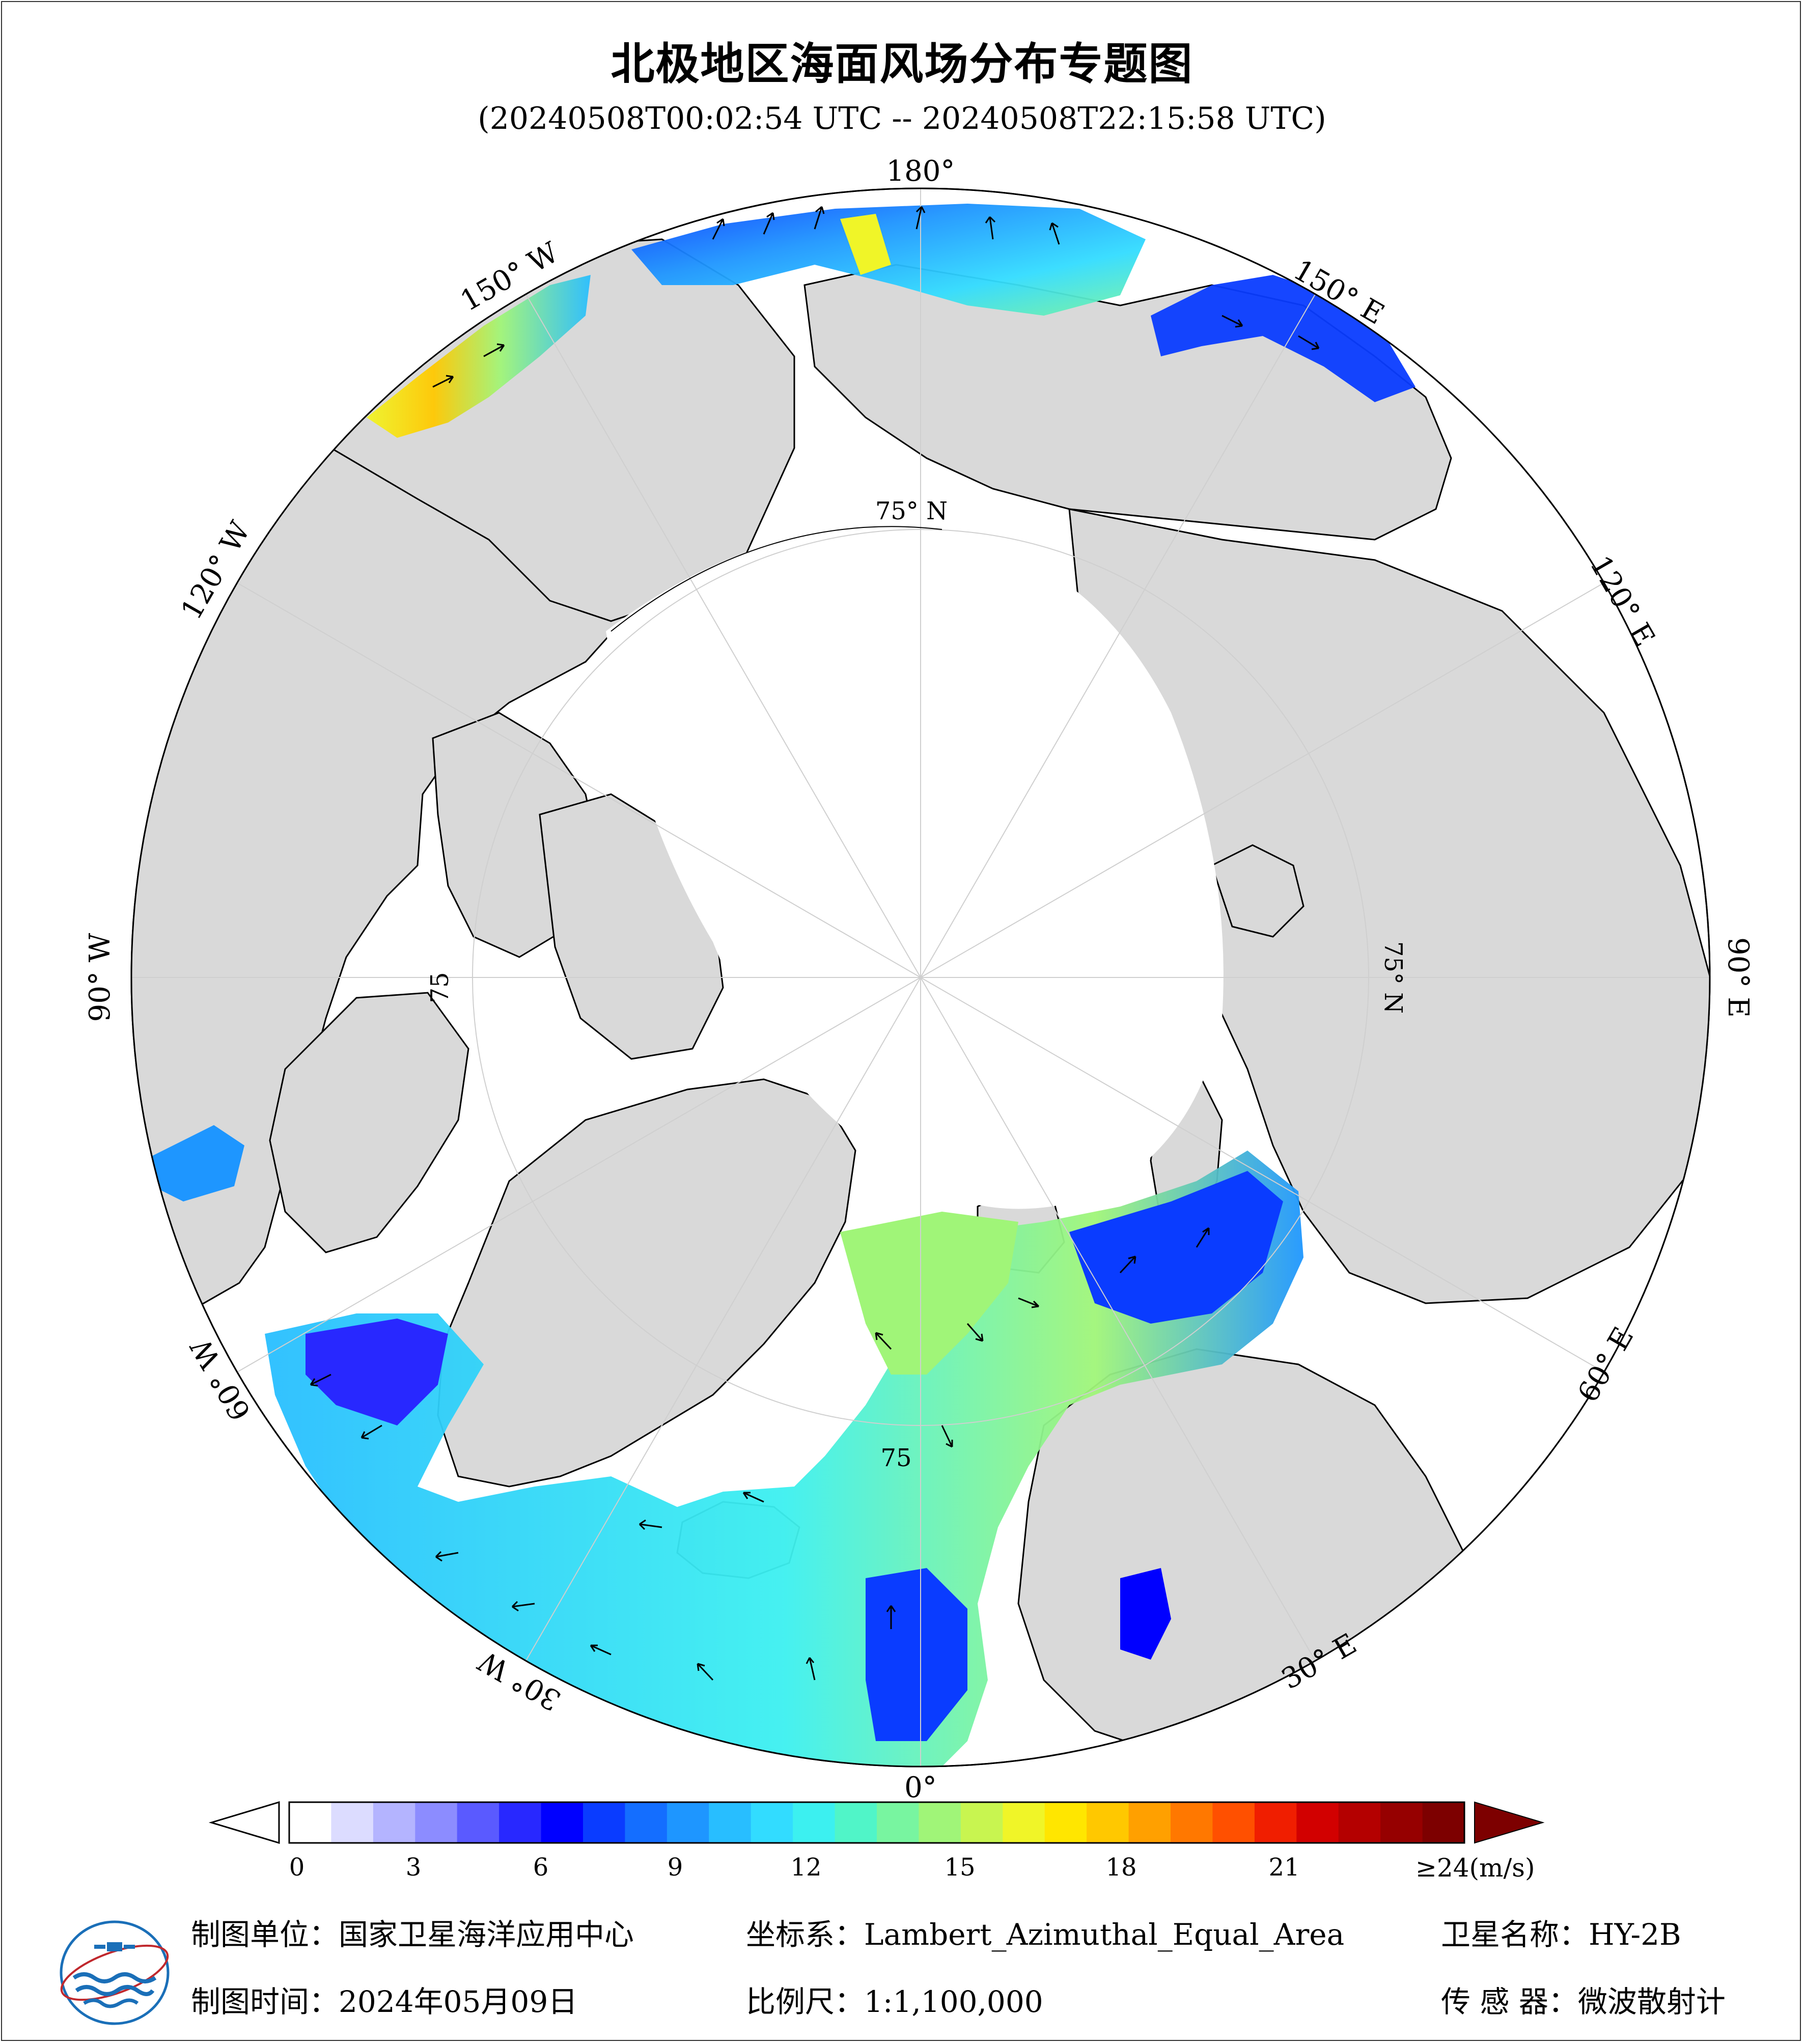 The width and height of the screenshot is (1804, 2044). Describe the element at coordinates (1258, 891) in the screenshot. I see `severnaya-zemlya` at that location.